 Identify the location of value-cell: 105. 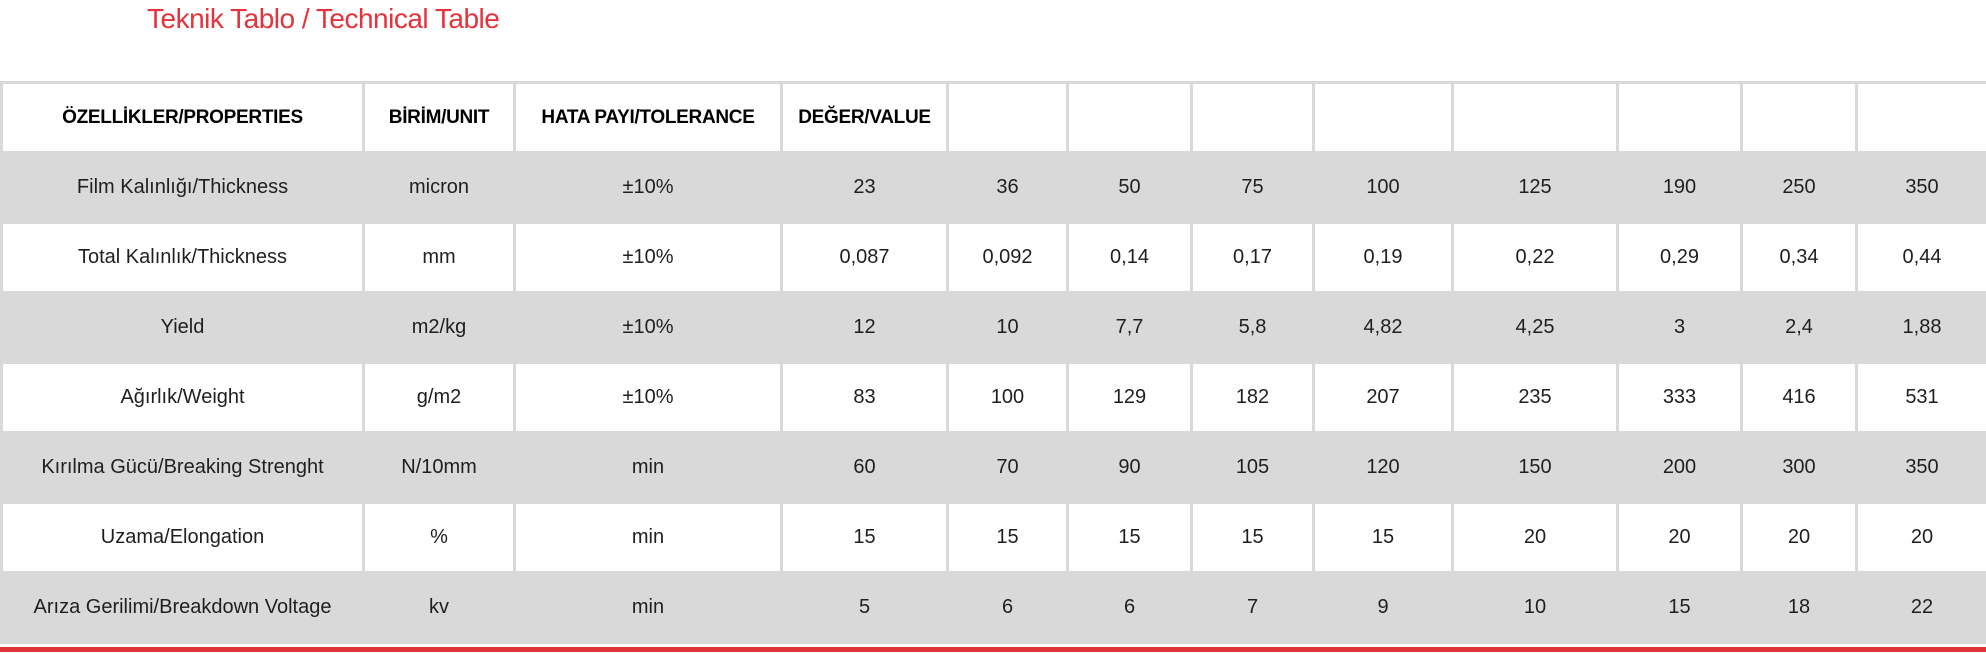
(1252, 467).